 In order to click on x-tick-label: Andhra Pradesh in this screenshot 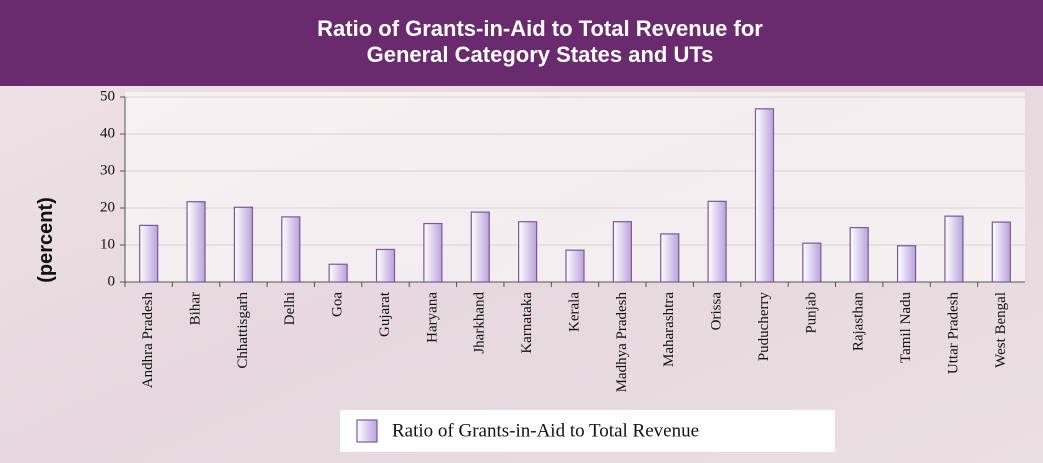, I will do `click(148, 340)`.